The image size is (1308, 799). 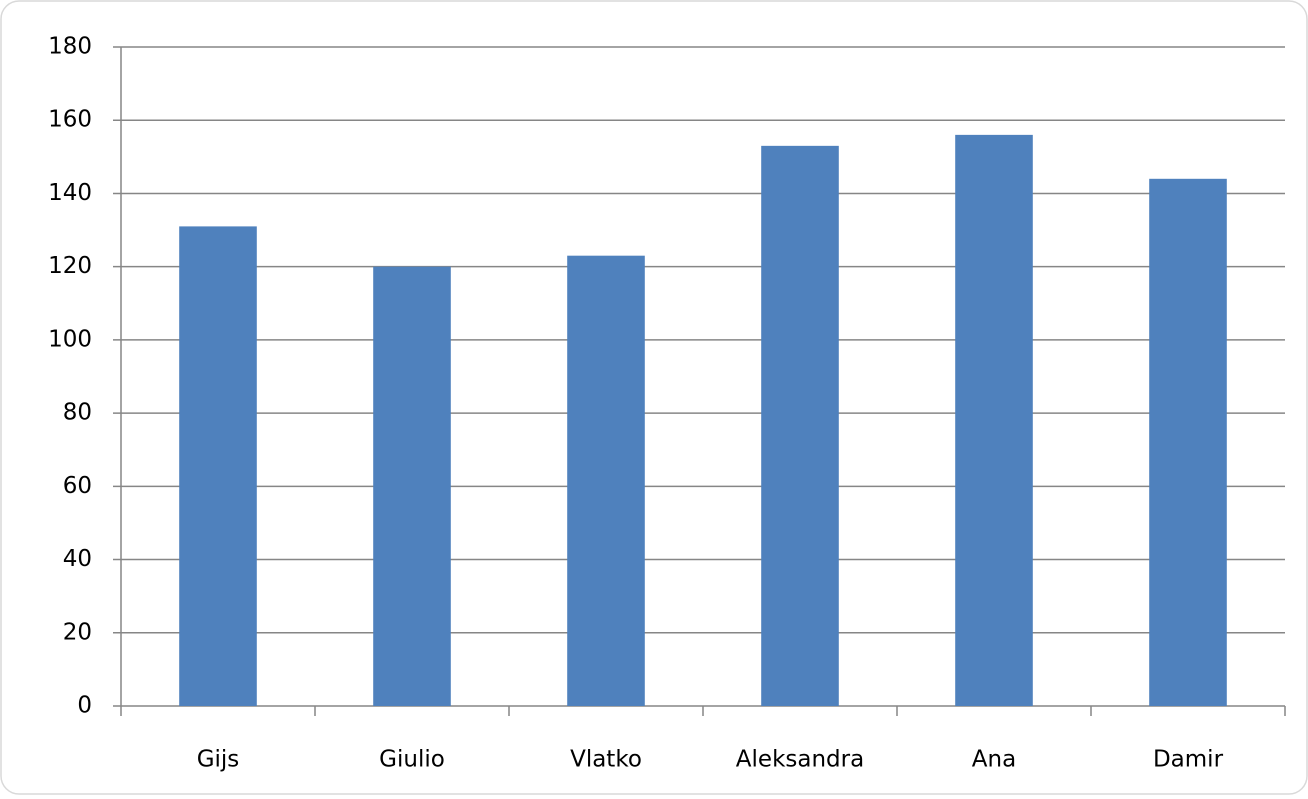 I want to click on y-tick-label: 20, so click(x=77, y=632).